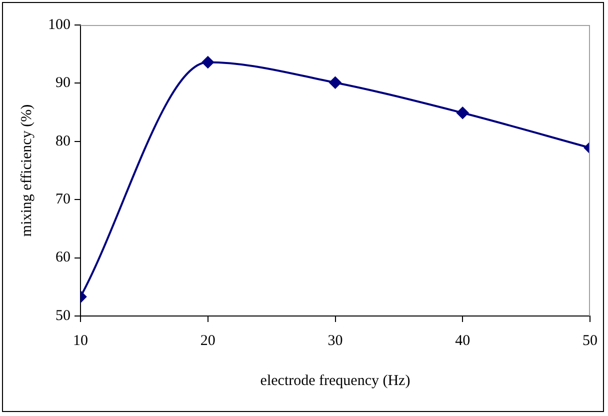 The image size is (608, 416). What do you see at coordinates (462, 340) in the screenshot?
I see `x-tick-label: 40` at bounding box center [462, 340].